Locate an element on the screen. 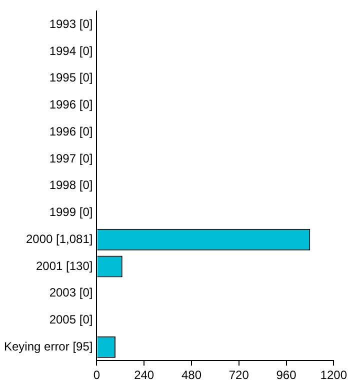  x-tick-label: 960 is located at coordinates (286, 375).